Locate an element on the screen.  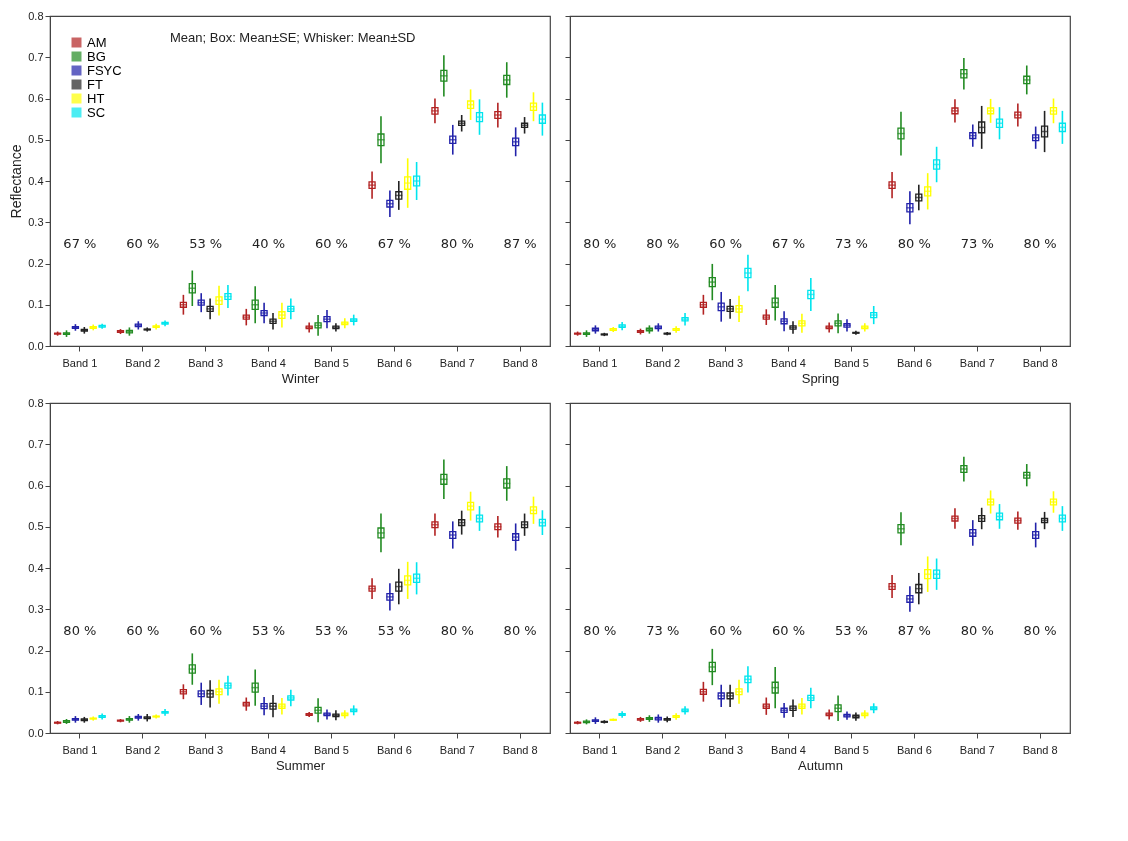
x-axis-title: Summer is located at coordinates (300, 765).